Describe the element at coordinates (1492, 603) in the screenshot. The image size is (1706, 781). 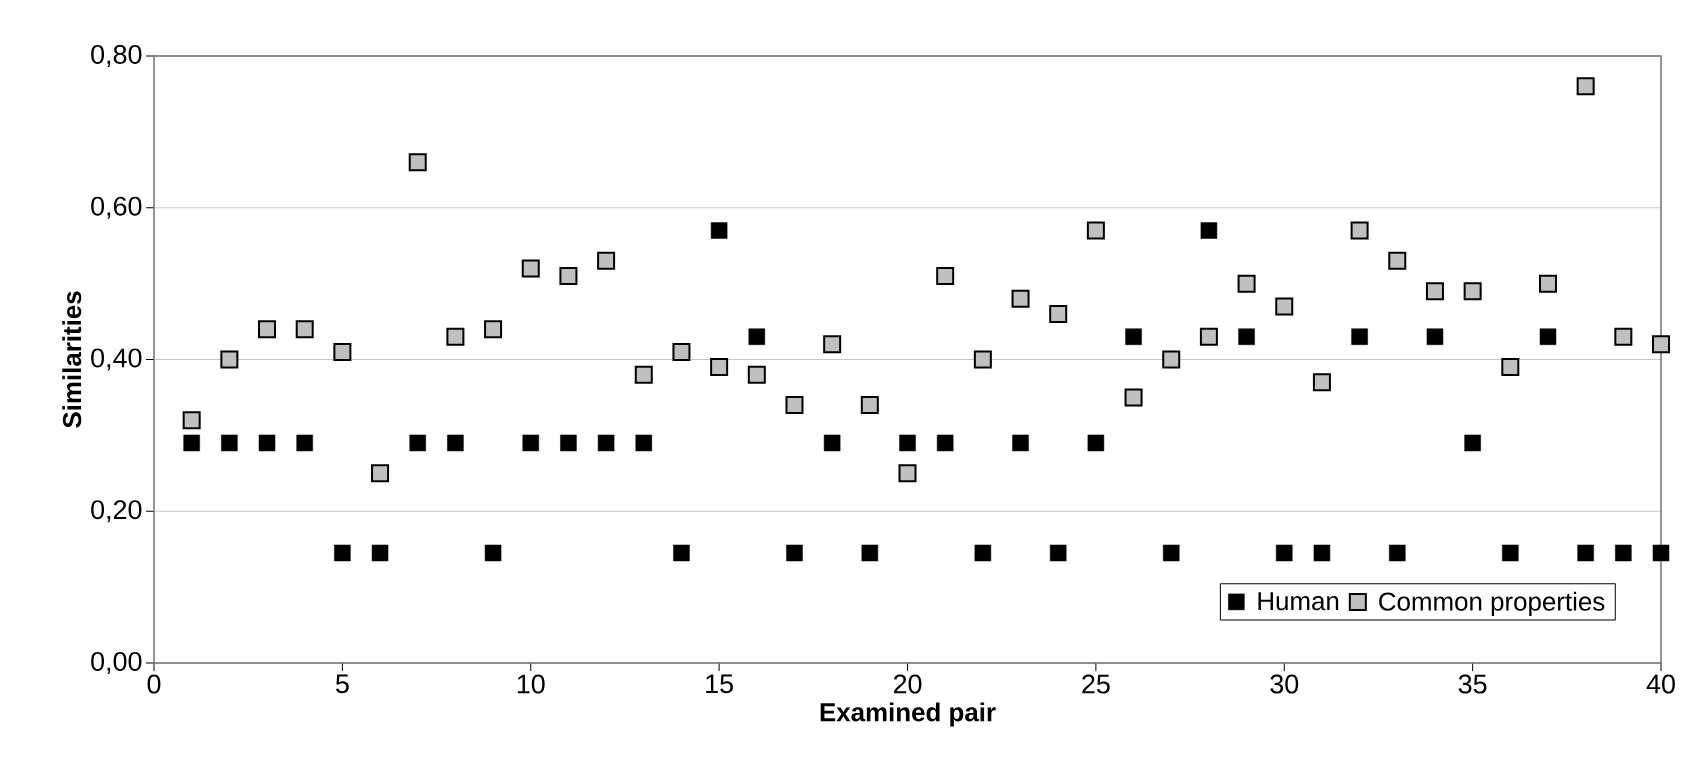
I see `legend-label: Common properties` at that location.